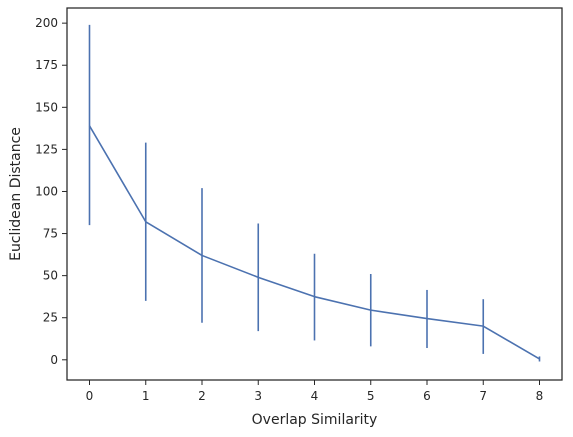  I want to click on x-axis-ticks: 0 1 2 3 4 5 6 7 8, so click(315, 391).